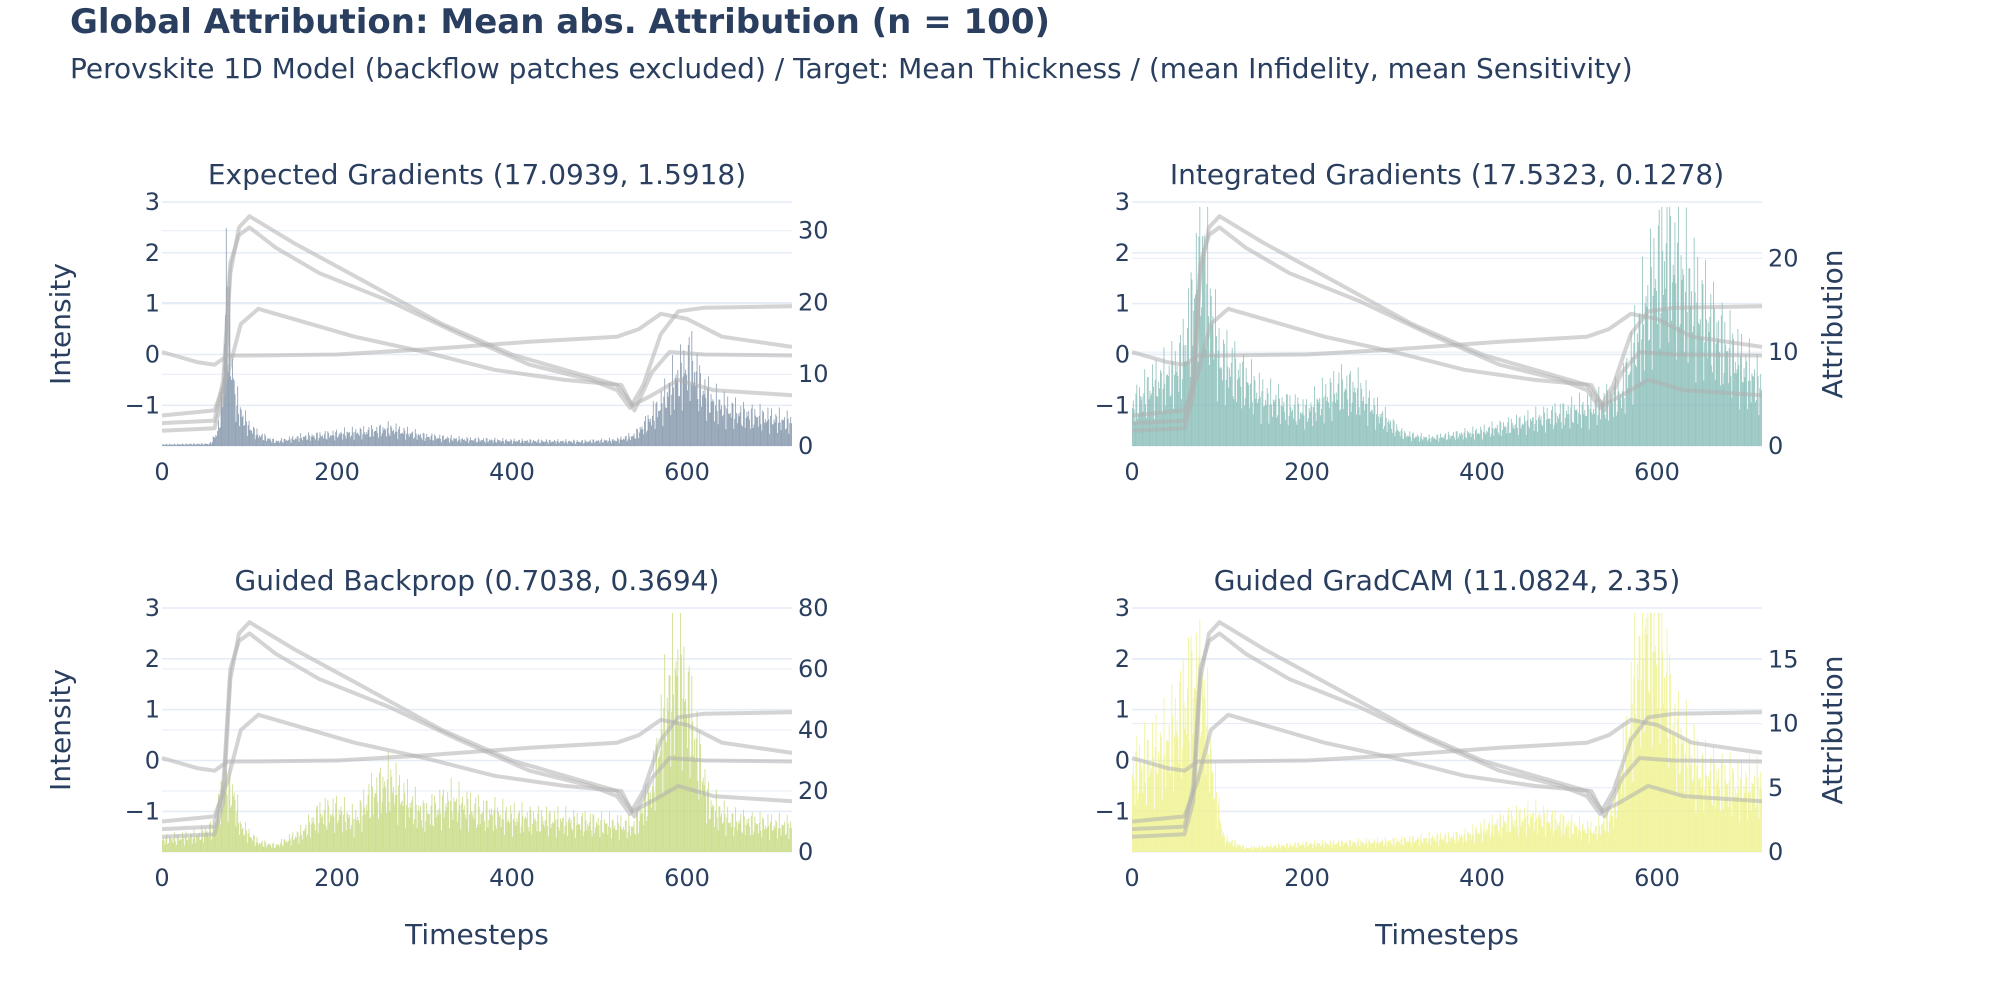  I want to click on y2-axis-label: Attribution, so click(1832, 729).